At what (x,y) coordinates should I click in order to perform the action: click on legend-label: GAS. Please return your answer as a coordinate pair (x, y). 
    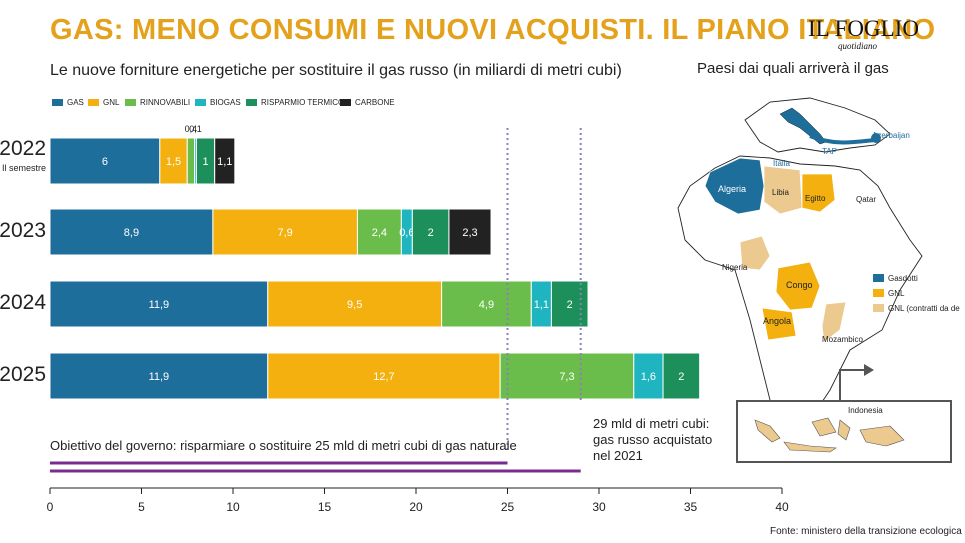
    Looking at the image, I should click on (75, 102).